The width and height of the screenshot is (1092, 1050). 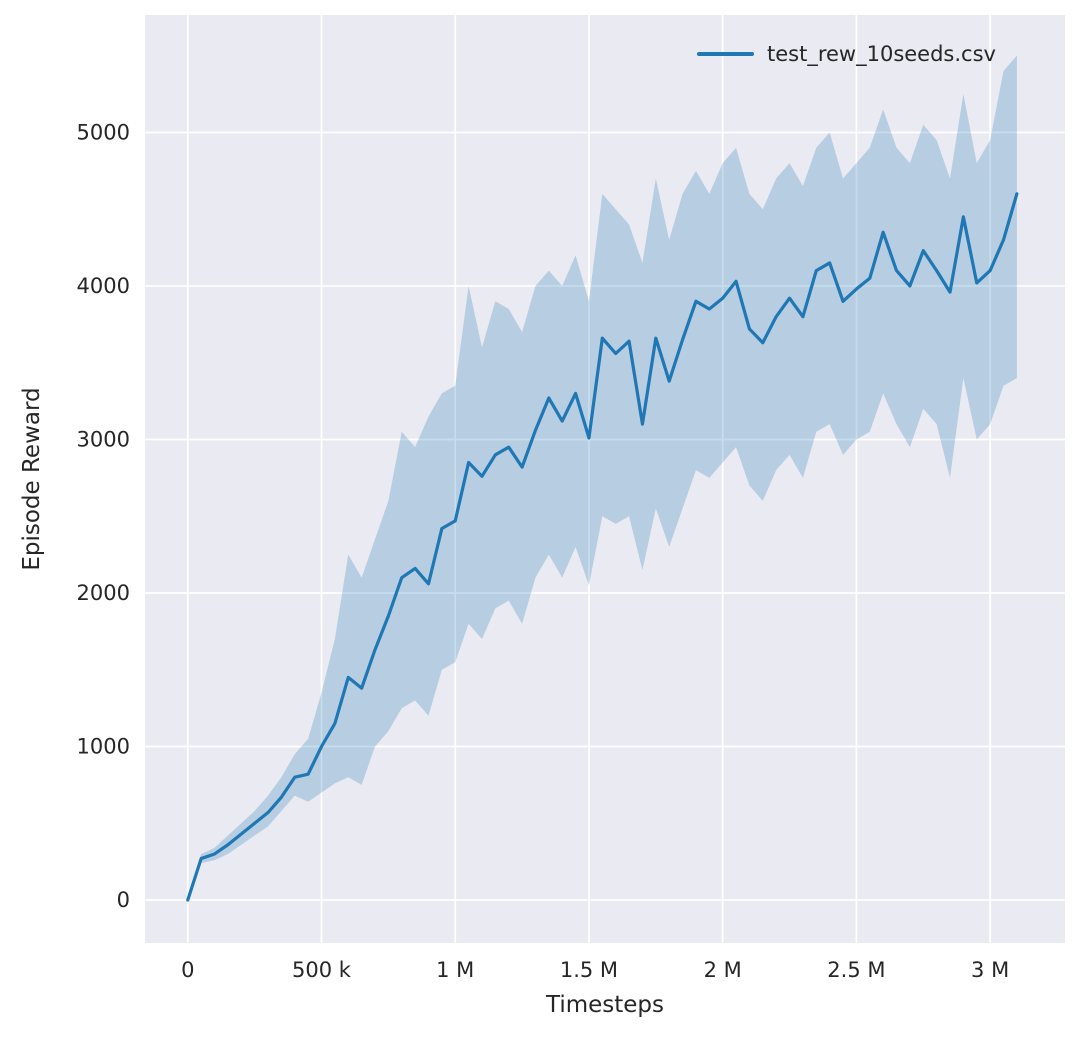 What do you see at coordinates (881, 54) in the screenshot?
I see `legend-label: test_rew_10seeds.csv` at bounding box center [881, 54].